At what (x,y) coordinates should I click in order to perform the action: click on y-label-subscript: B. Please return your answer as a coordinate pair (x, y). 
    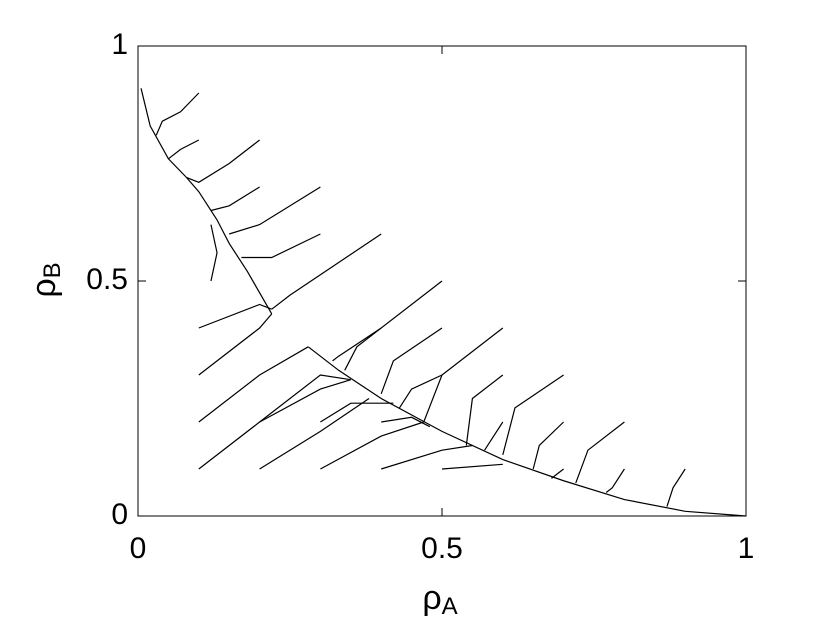
    Looking at the image, I should click on (52, 270).